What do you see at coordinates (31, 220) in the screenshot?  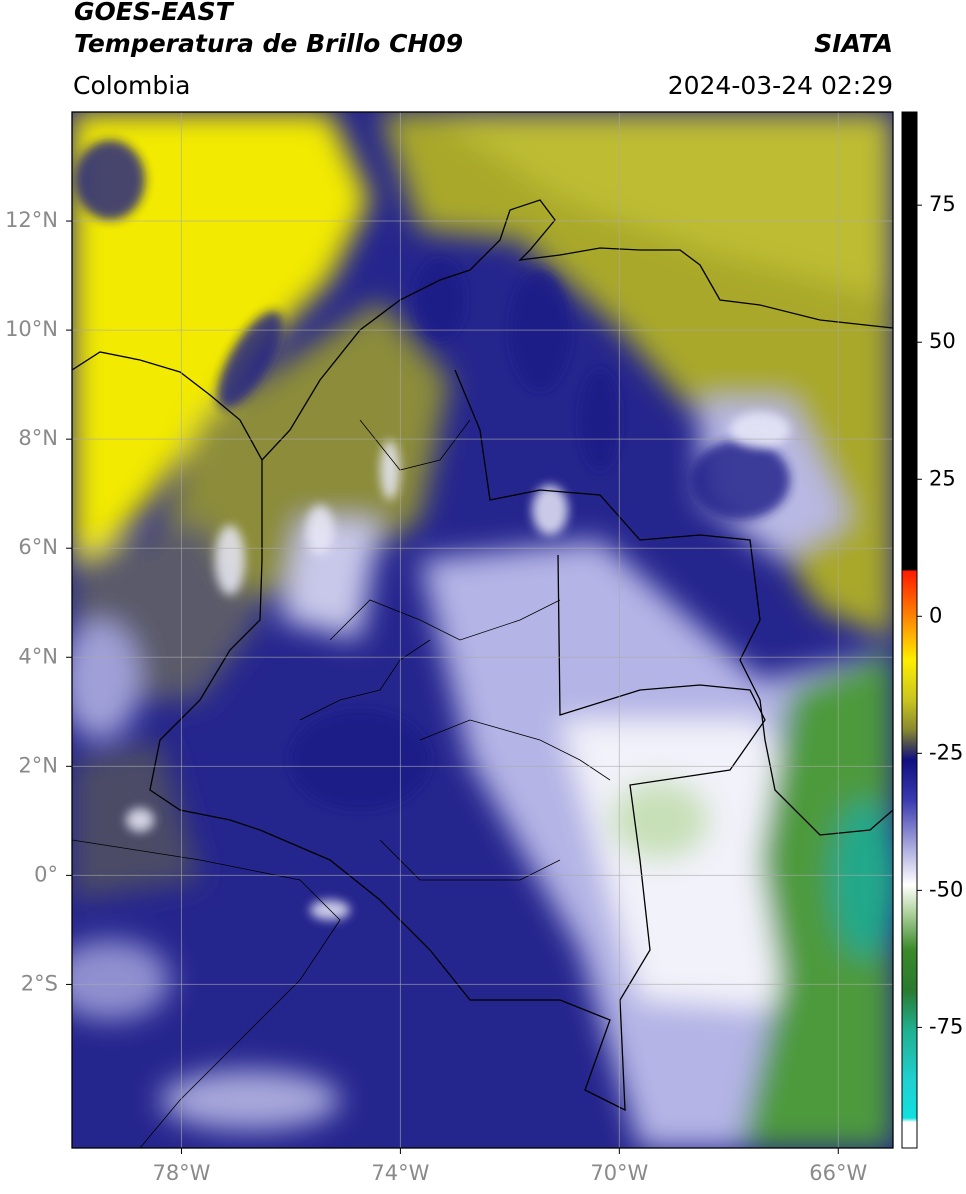 I see `y-tick-label: 12°N` at bounding box center [31, 220].